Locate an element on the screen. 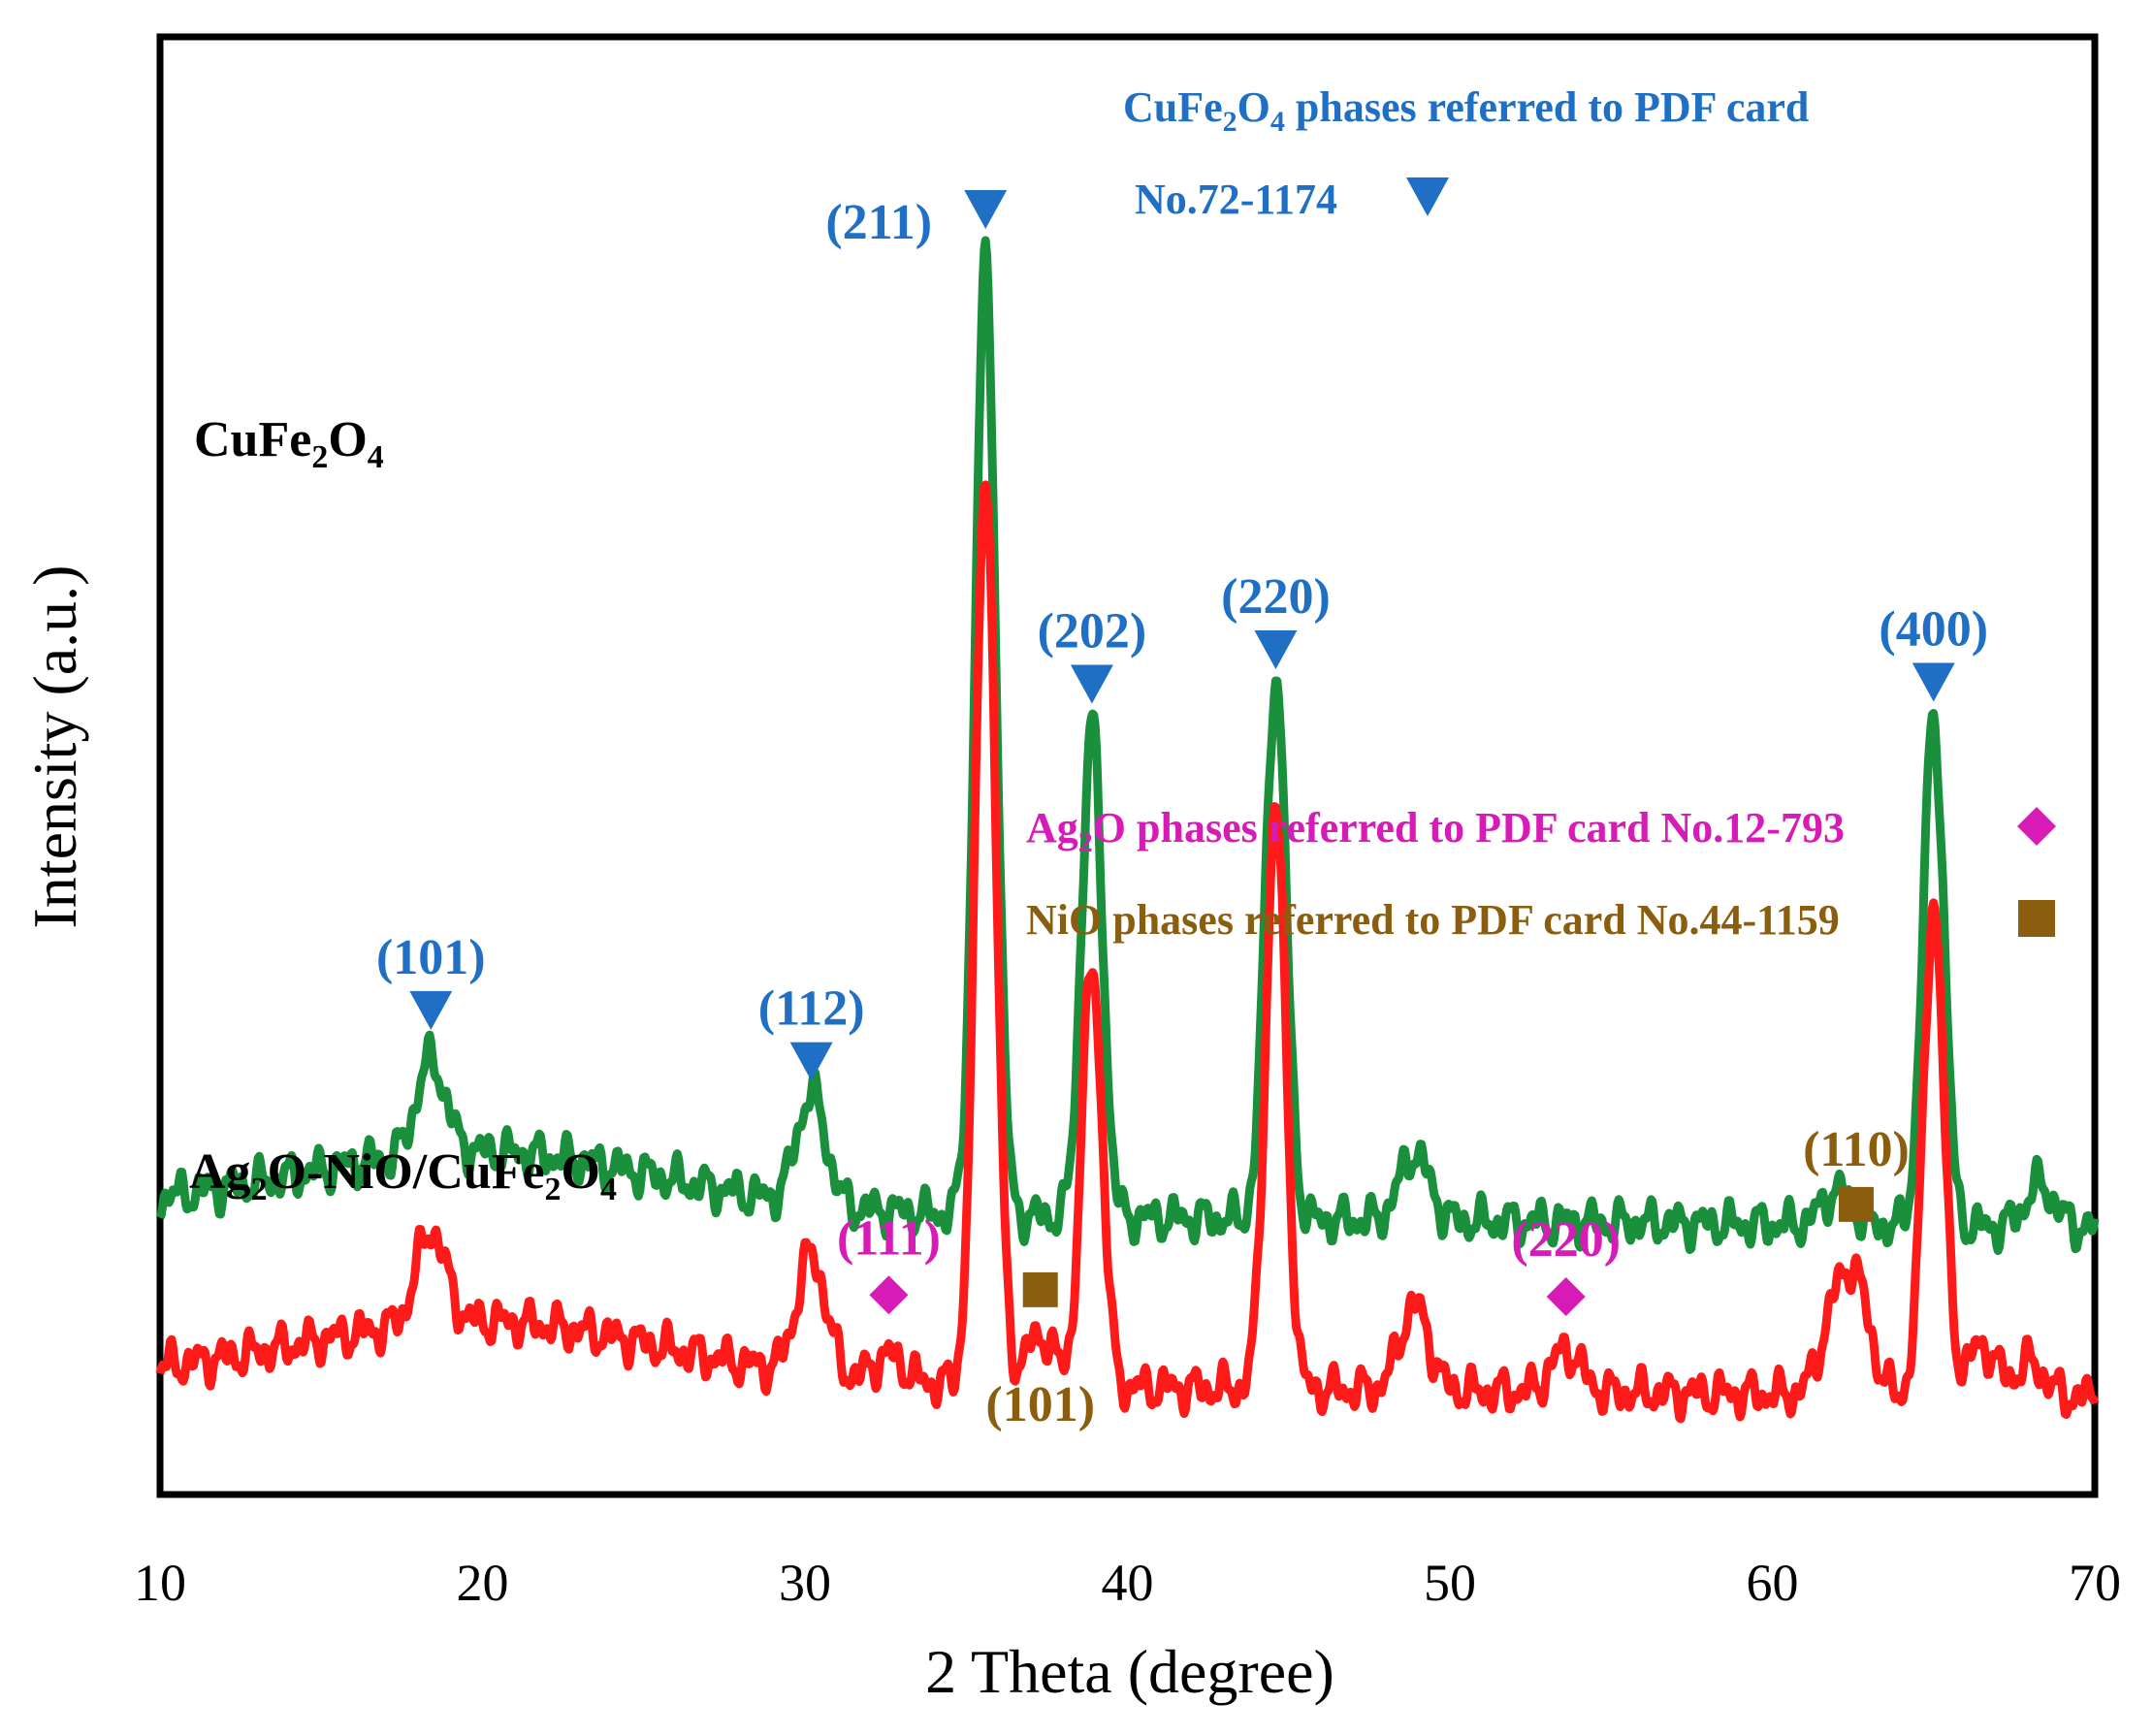 Image resolution: width=2153 pixels, height=1736 pixels. y-axis-label: Intensity (a.u.) is located at coordinates (54, 747).